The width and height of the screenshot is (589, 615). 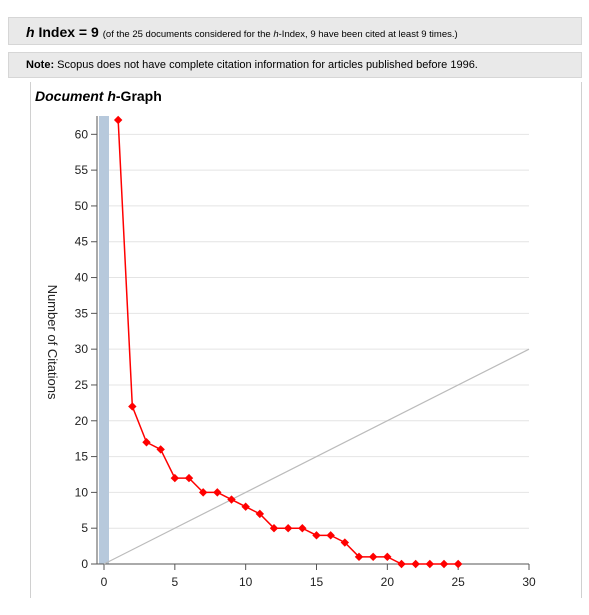 I want to click on h-index-bar, so click(x=104, y=340).